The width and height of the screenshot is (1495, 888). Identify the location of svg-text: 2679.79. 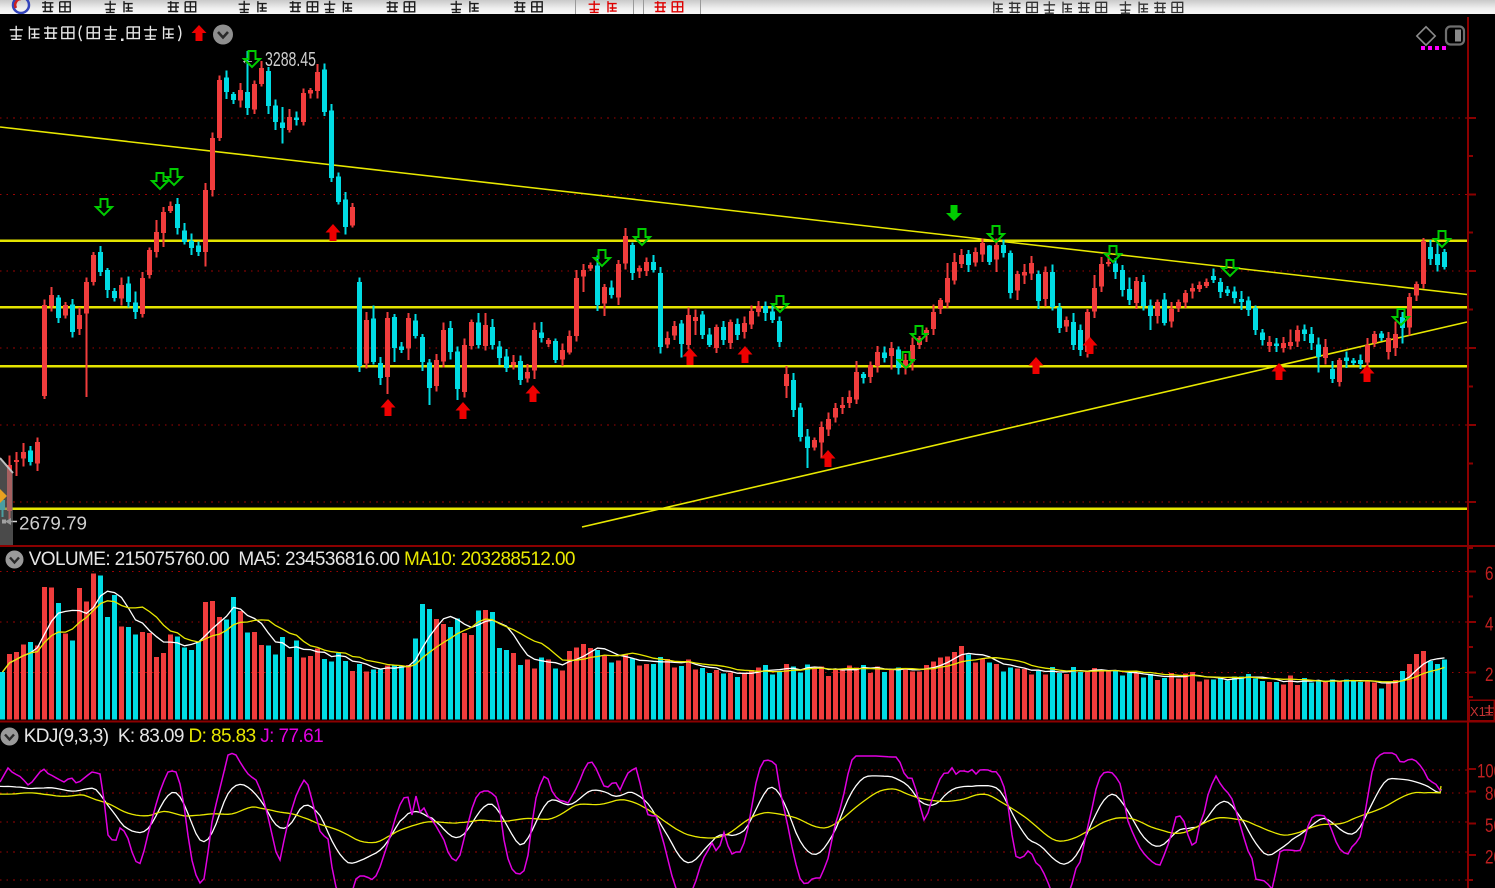
(53, 524).